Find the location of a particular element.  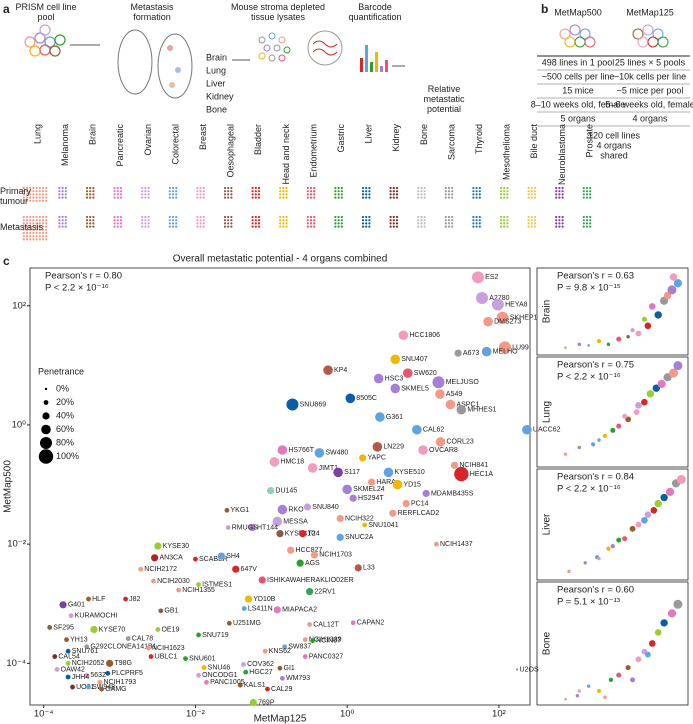

point-label: GB1 is located at coordinates (171, 611).